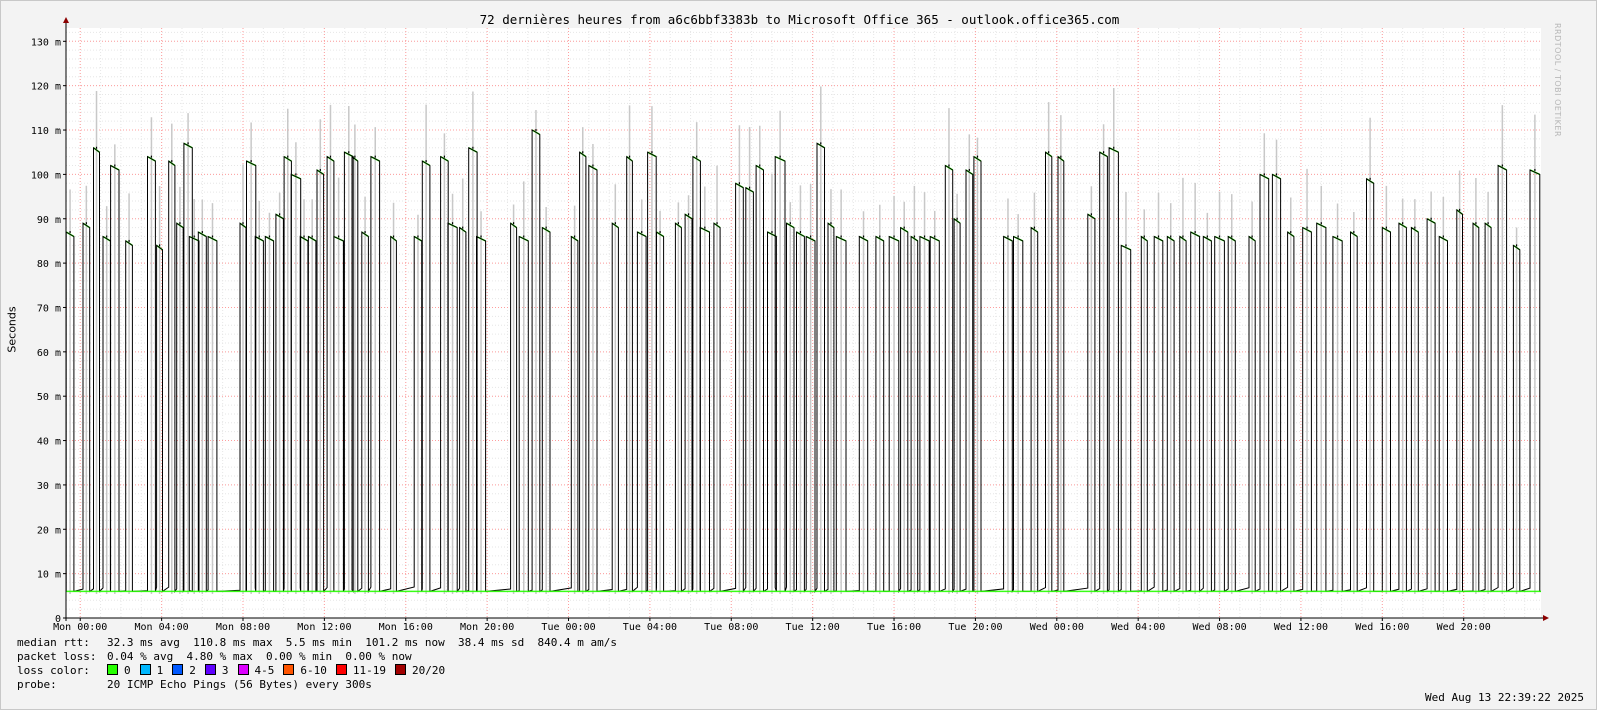 The width and height of the screenshot is (1597, 710). Describe the element at coordinates (46, 87) in the screenshot. I see `y-tick-label: 120 m` at that location.